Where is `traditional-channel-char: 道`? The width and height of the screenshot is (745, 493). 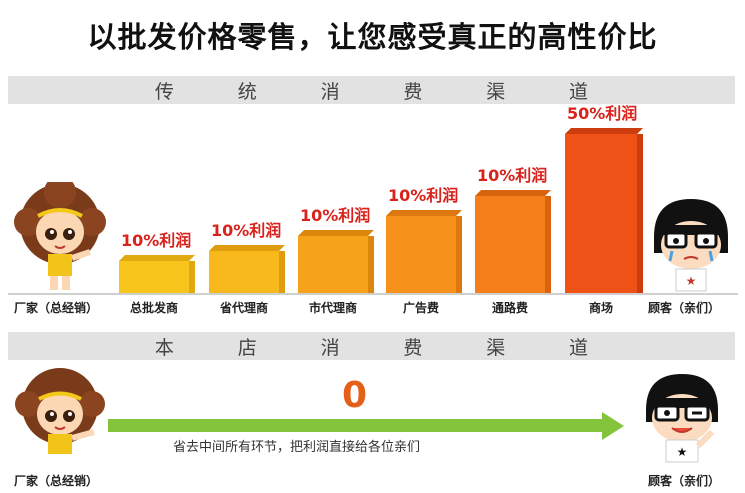
traditional-channel-char: 道 is located at coordinates (579, 91).